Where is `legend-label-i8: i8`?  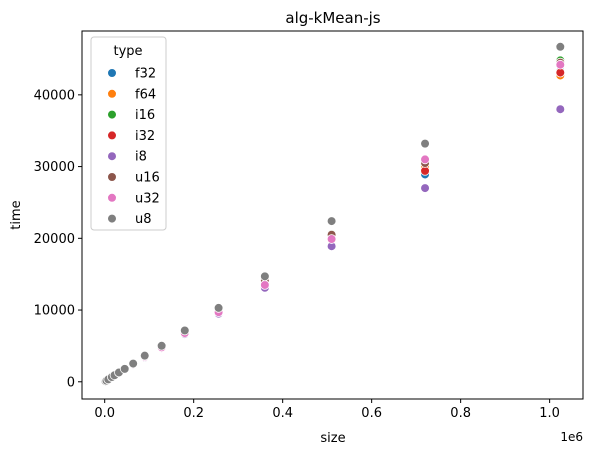
legend-label-i8: i8 is located at coordinates (141, 157).